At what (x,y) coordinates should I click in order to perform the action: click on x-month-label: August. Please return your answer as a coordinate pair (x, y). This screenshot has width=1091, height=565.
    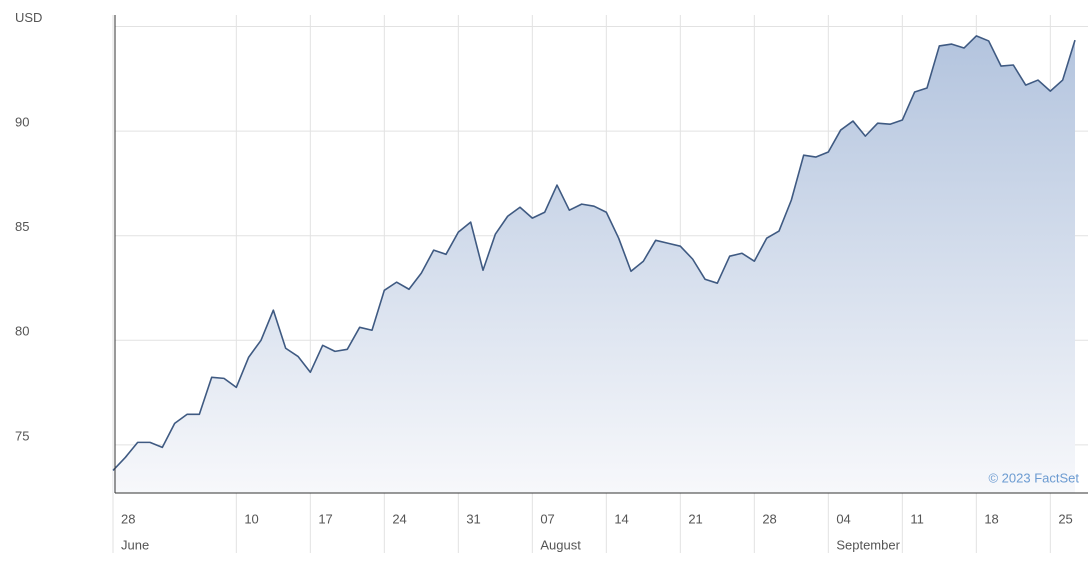
    Looking at the image, I should click on (560, 544).